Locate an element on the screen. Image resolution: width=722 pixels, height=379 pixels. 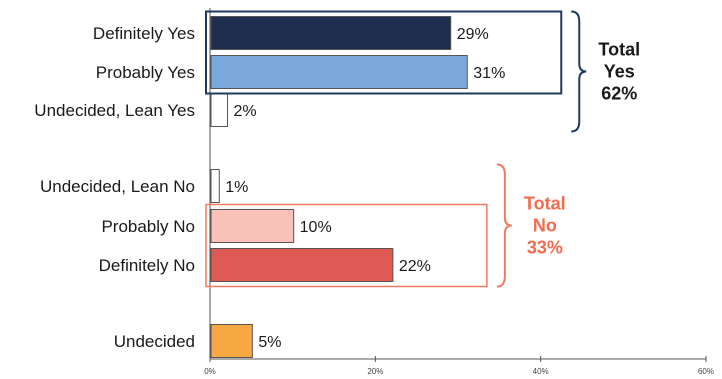
x-tick-label: 60% is located at coordinates (706, 371).